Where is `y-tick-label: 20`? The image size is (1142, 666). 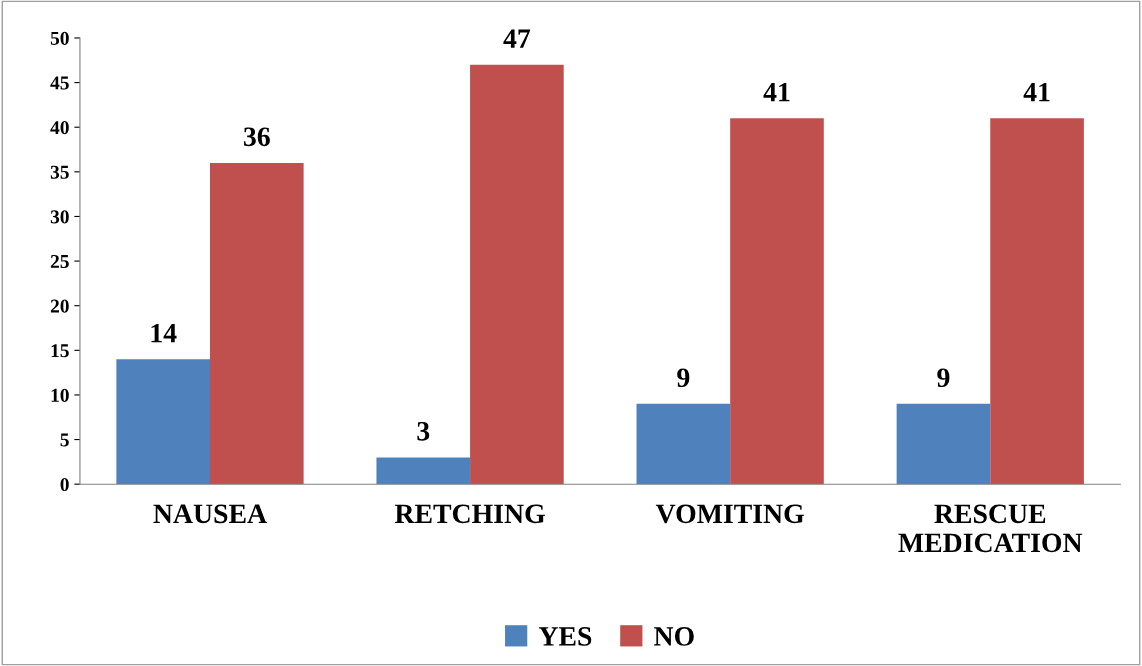
y-tick-label: 20 is located at coordinates (59, 306).